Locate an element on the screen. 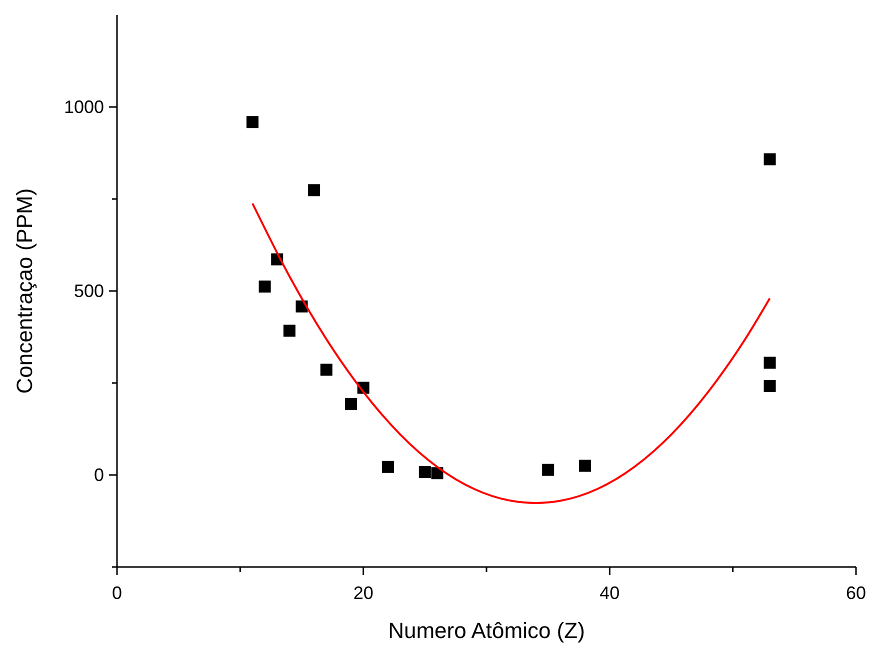 This screenshot has height=648, width=871. y-tick-label: 0 is located at coordinates (99, 475).